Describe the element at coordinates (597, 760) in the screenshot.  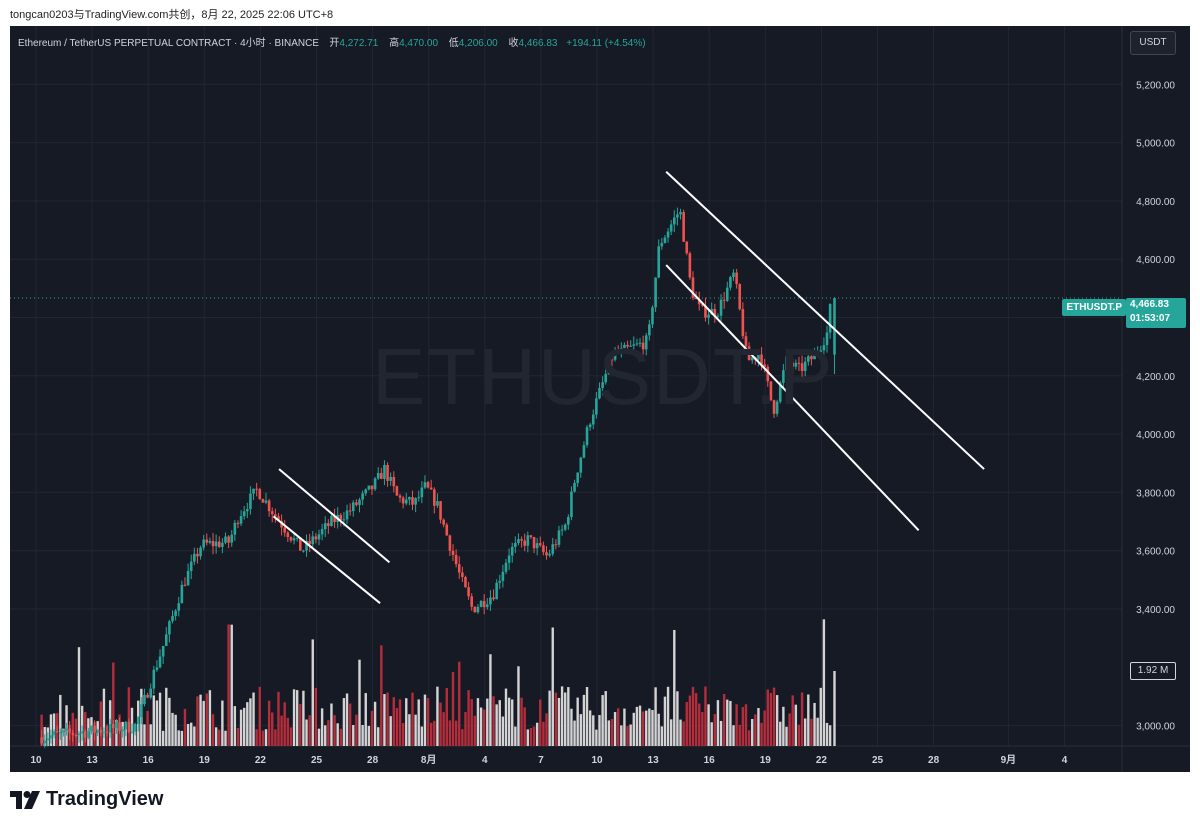
I see `x-tick-label: 10` at that location.